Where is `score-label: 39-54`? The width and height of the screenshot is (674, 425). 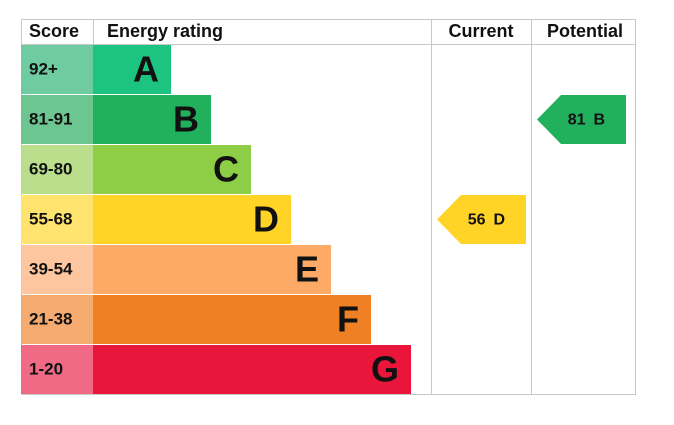 score-label: 39-54 is located at coordinates (51, 268).